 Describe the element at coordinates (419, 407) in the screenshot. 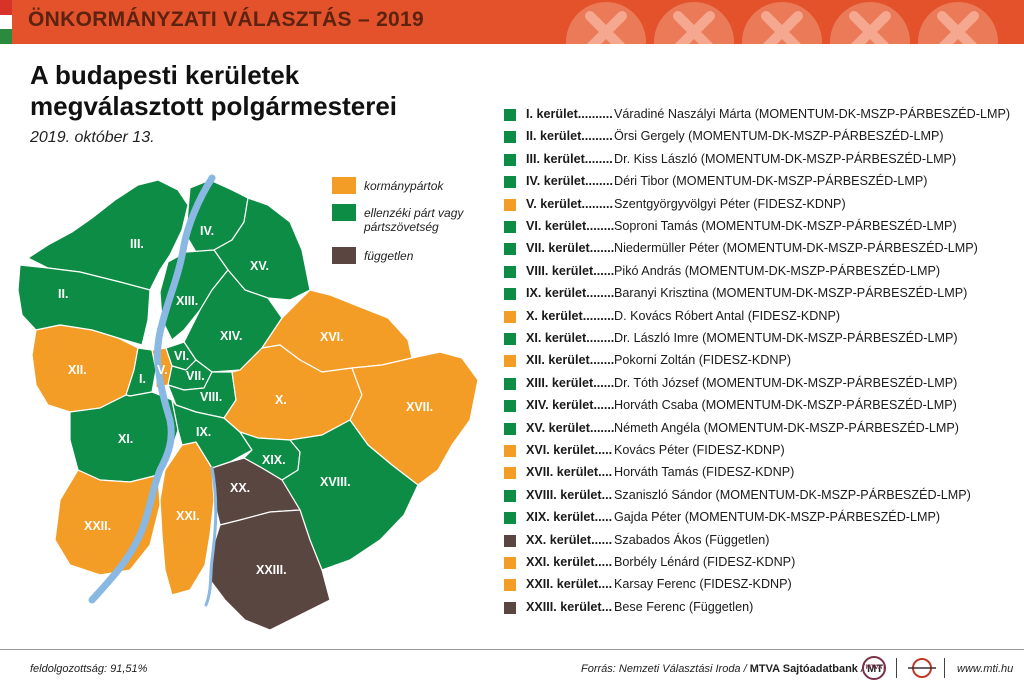

I see `map-label-xvii: XVII.` at that location.